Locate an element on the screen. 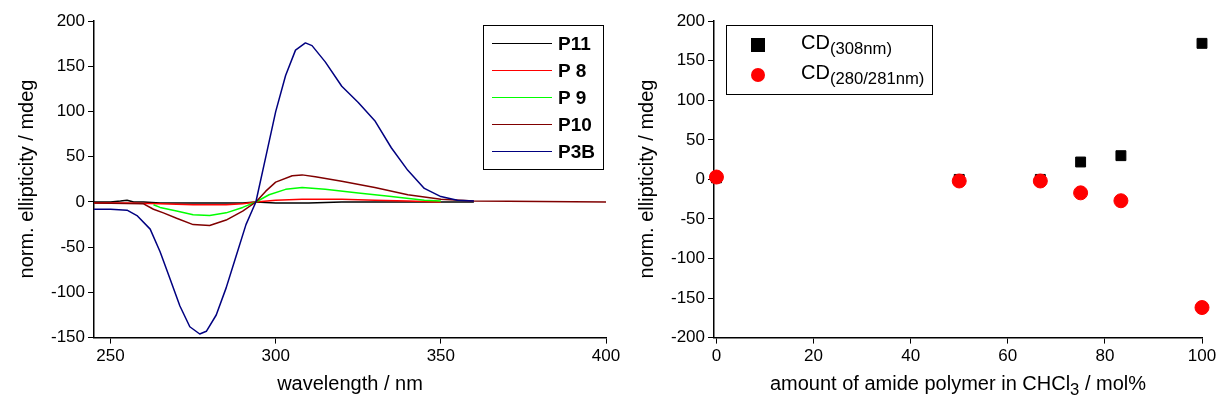 This screenshot has height=418, width=1232. legend-label: CD$_{(280/281nm)}$ is located at coordinates (863, 75).